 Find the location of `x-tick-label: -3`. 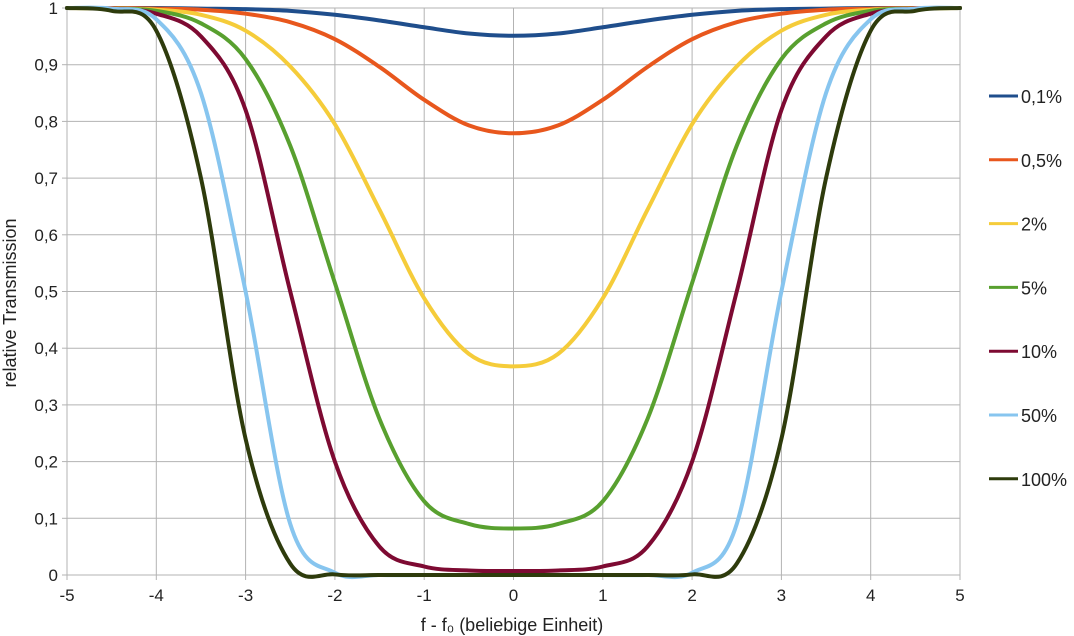

x-tick-label: -3 is located at coordinates (245, 595).